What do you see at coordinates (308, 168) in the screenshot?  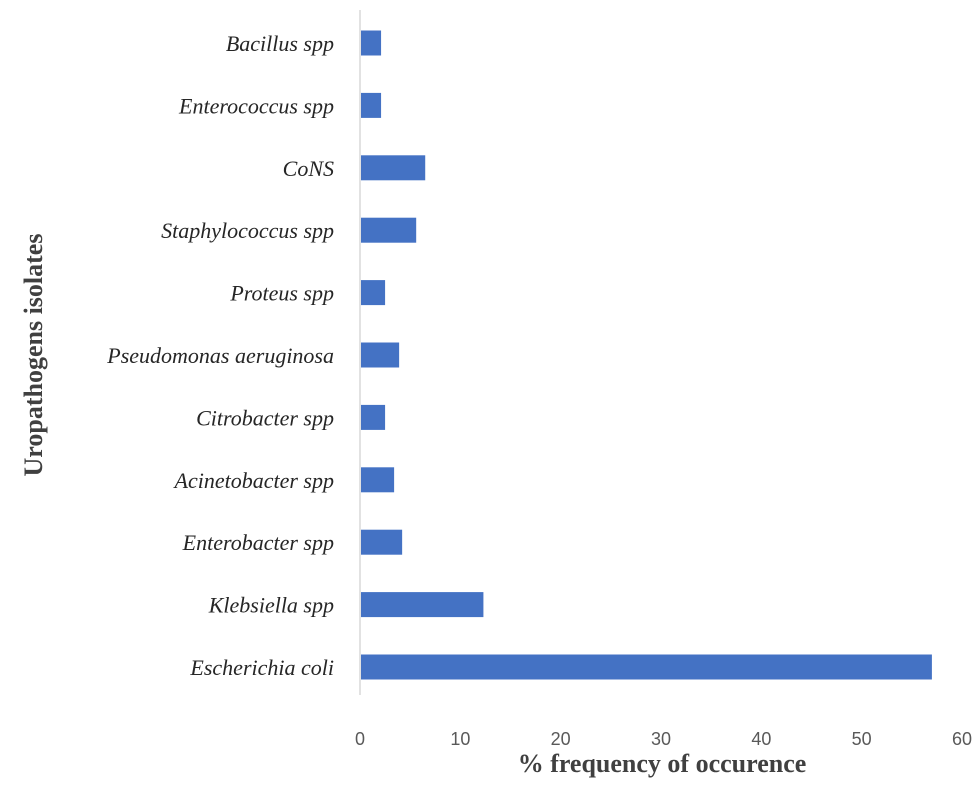 I see `category-label: CoNS` at bounding box center [308, 168].